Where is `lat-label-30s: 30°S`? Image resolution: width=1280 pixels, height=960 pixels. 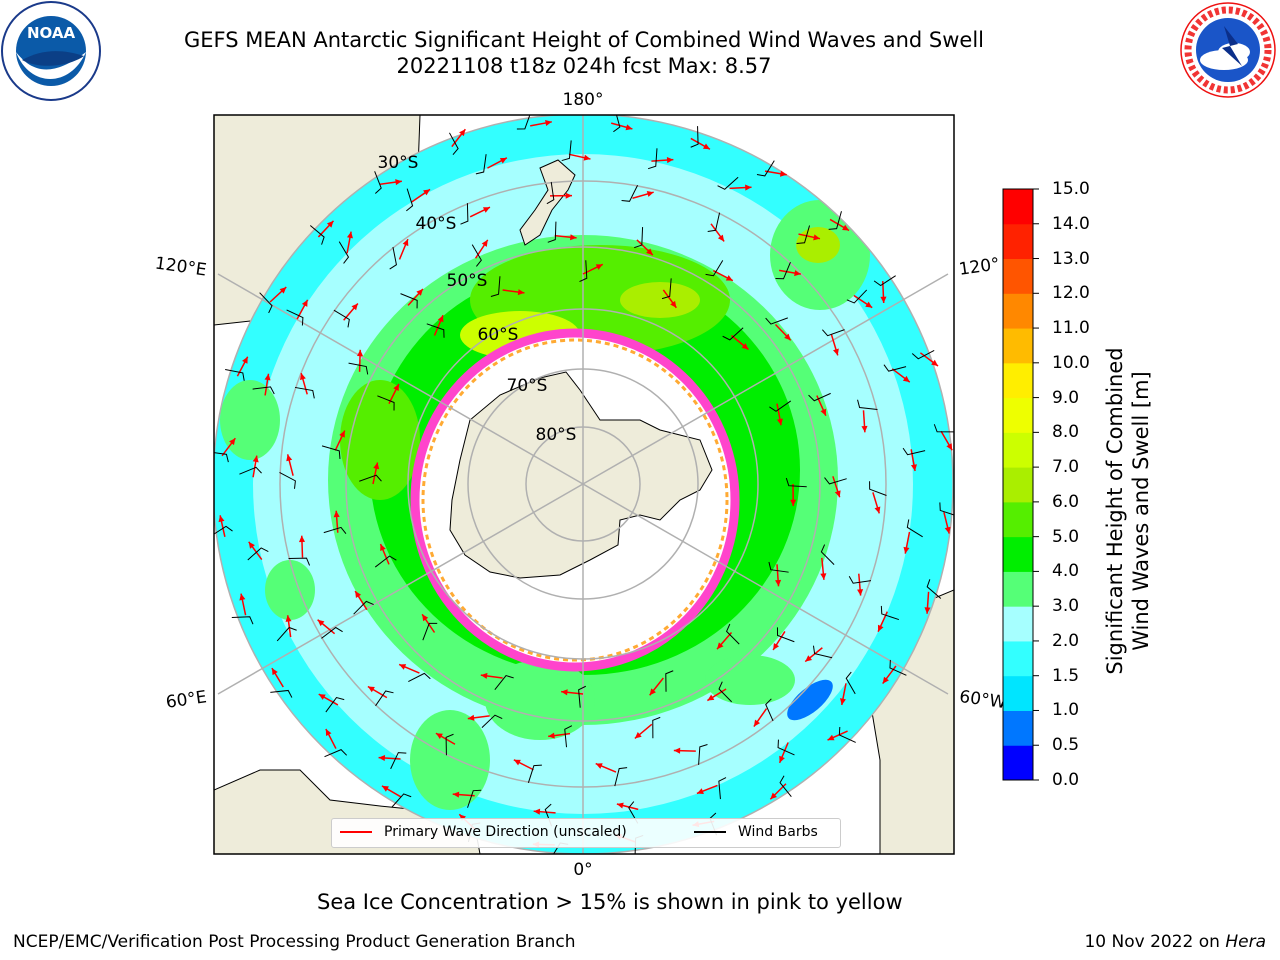 lat-label-30s: 30°S is located at coordinates (398, 163).